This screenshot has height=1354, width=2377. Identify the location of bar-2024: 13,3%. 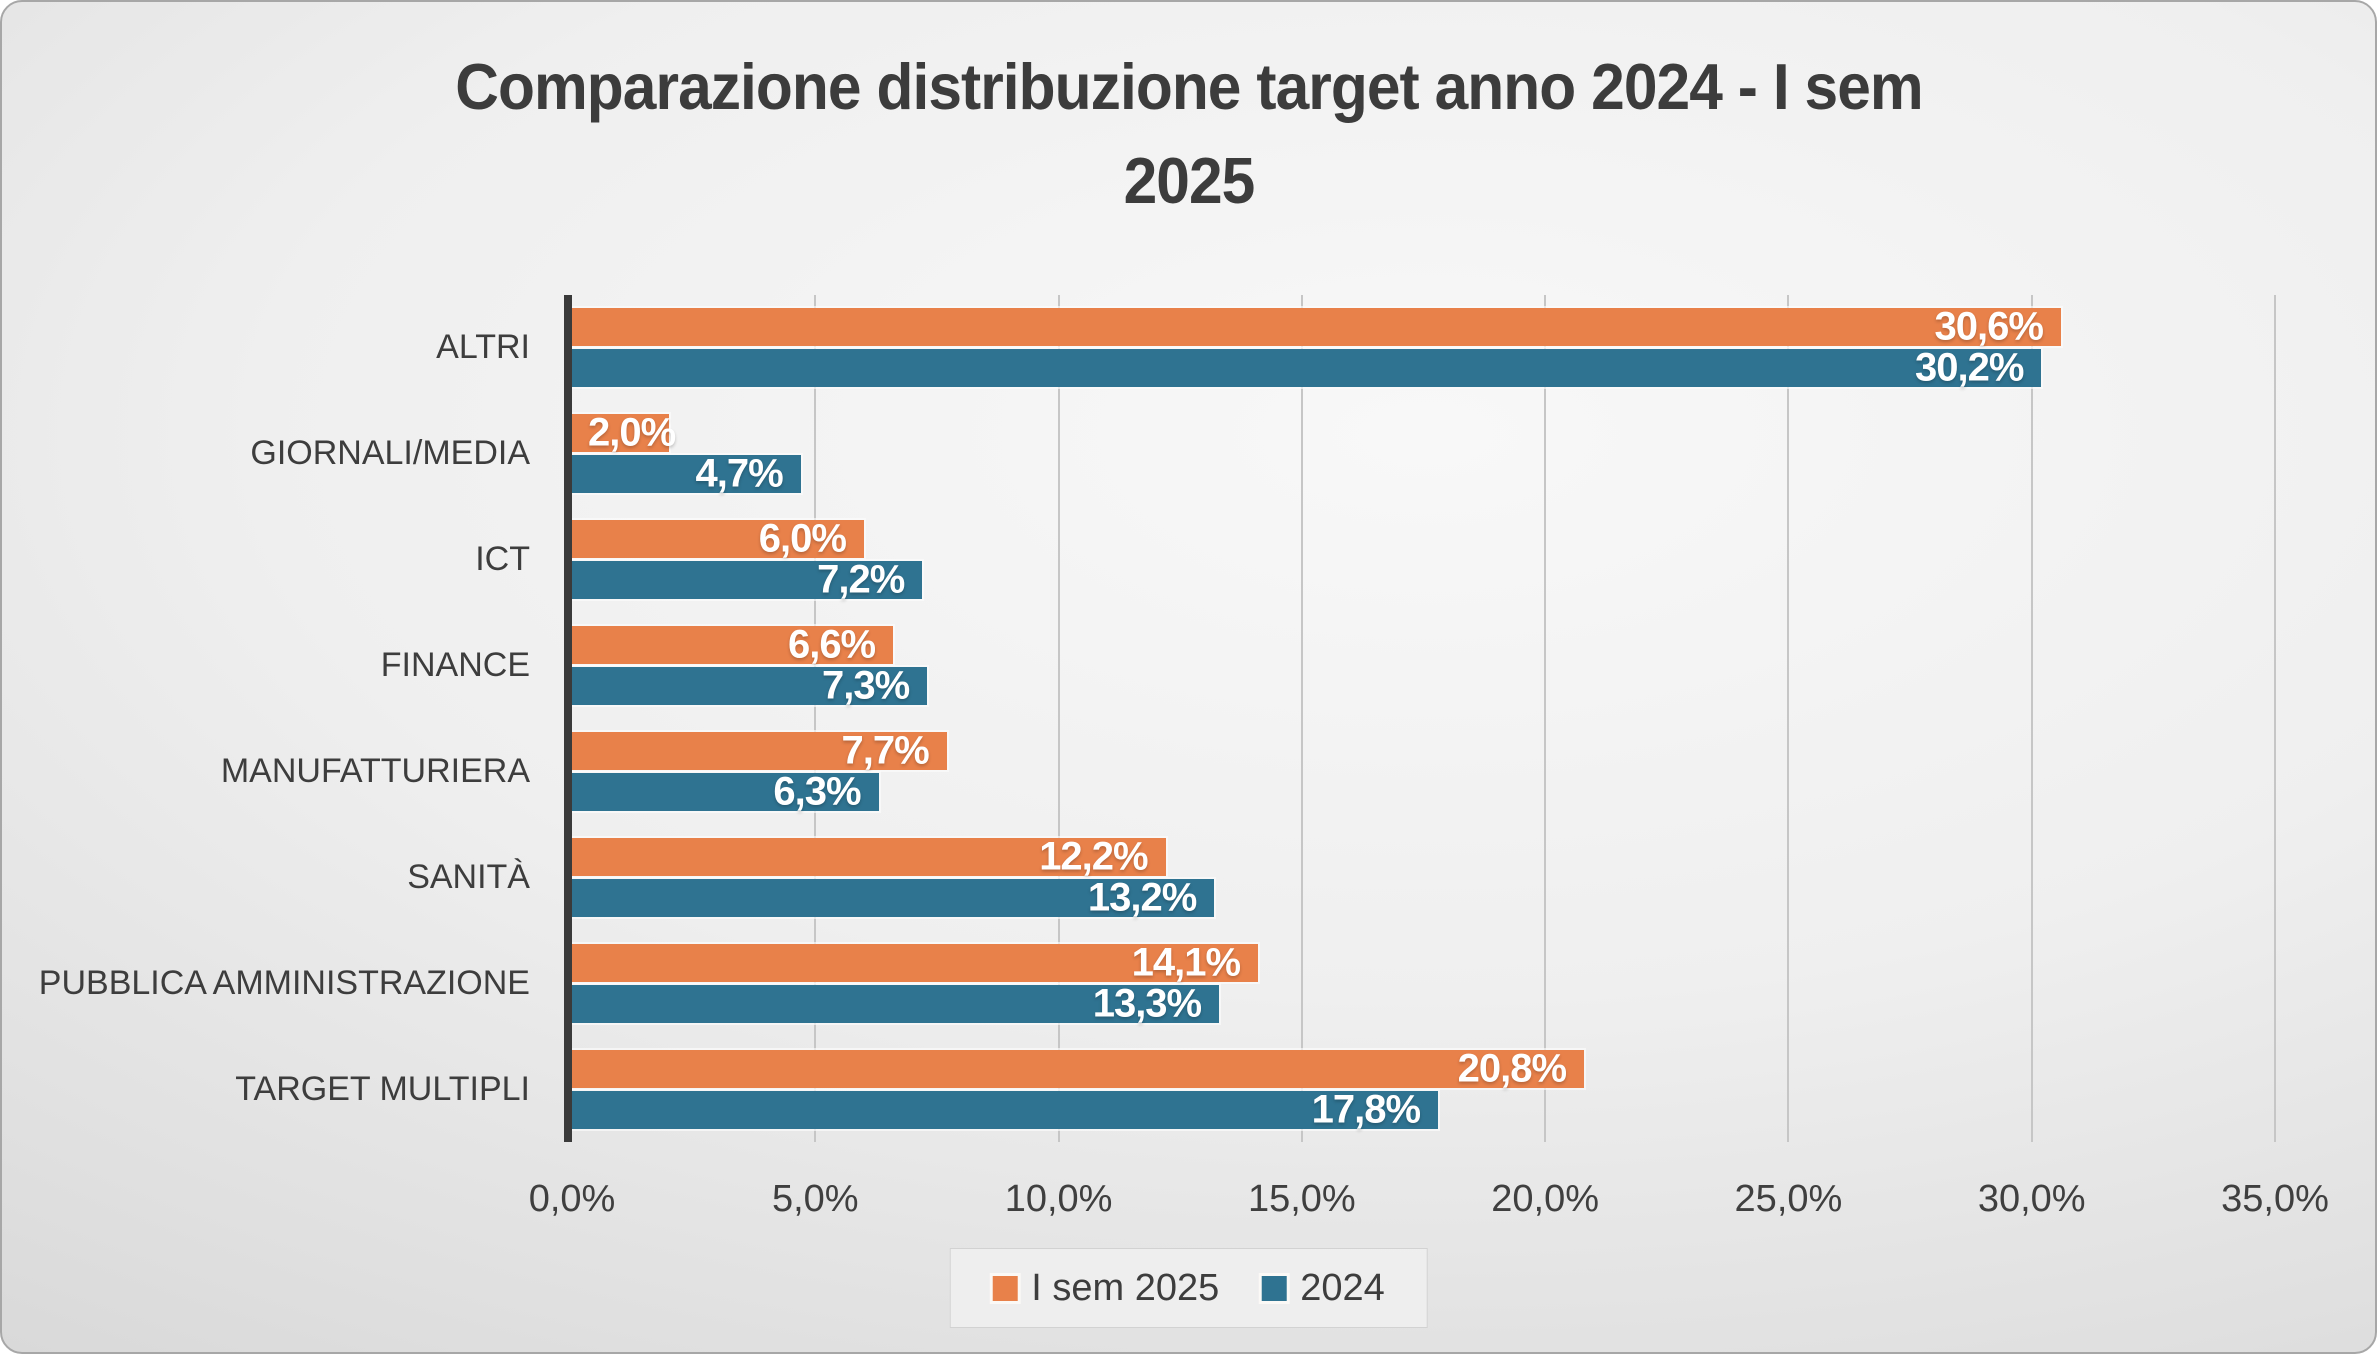
(896, 1003).